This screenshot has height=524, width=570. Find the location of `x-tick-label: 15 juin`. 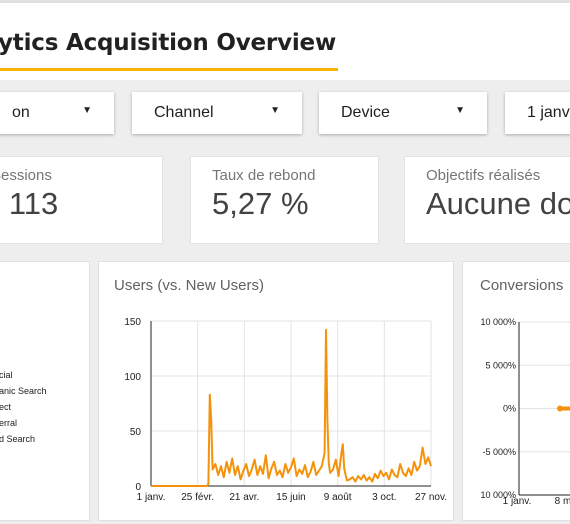

x-tick-label: 15 juin is located at coordinates (290, 497).